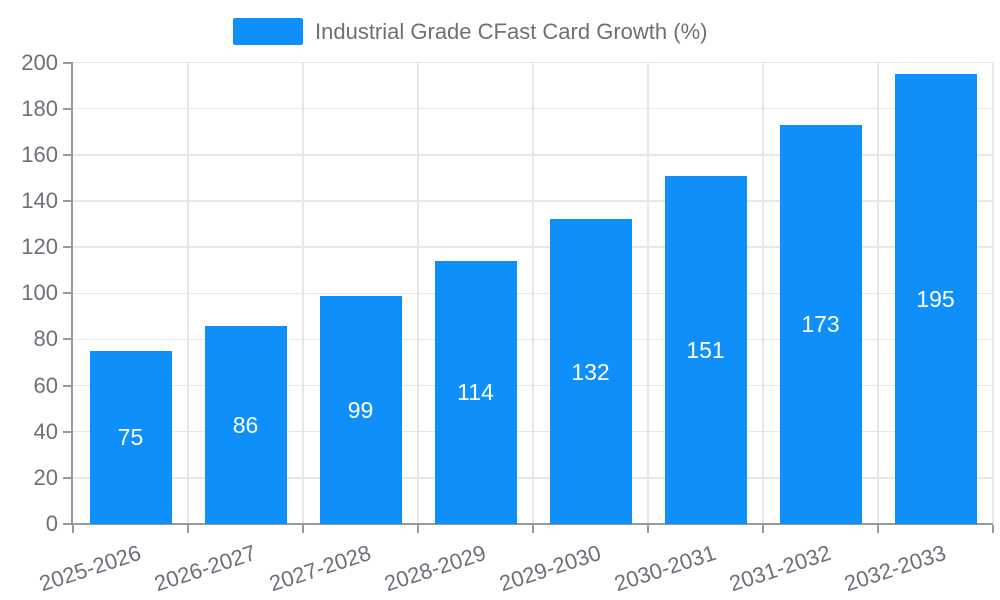 The image size is (1000, 600). Describe the element at coordinates (45, 477) in the screenshot. I see `y-axis-label: 20` at that location.